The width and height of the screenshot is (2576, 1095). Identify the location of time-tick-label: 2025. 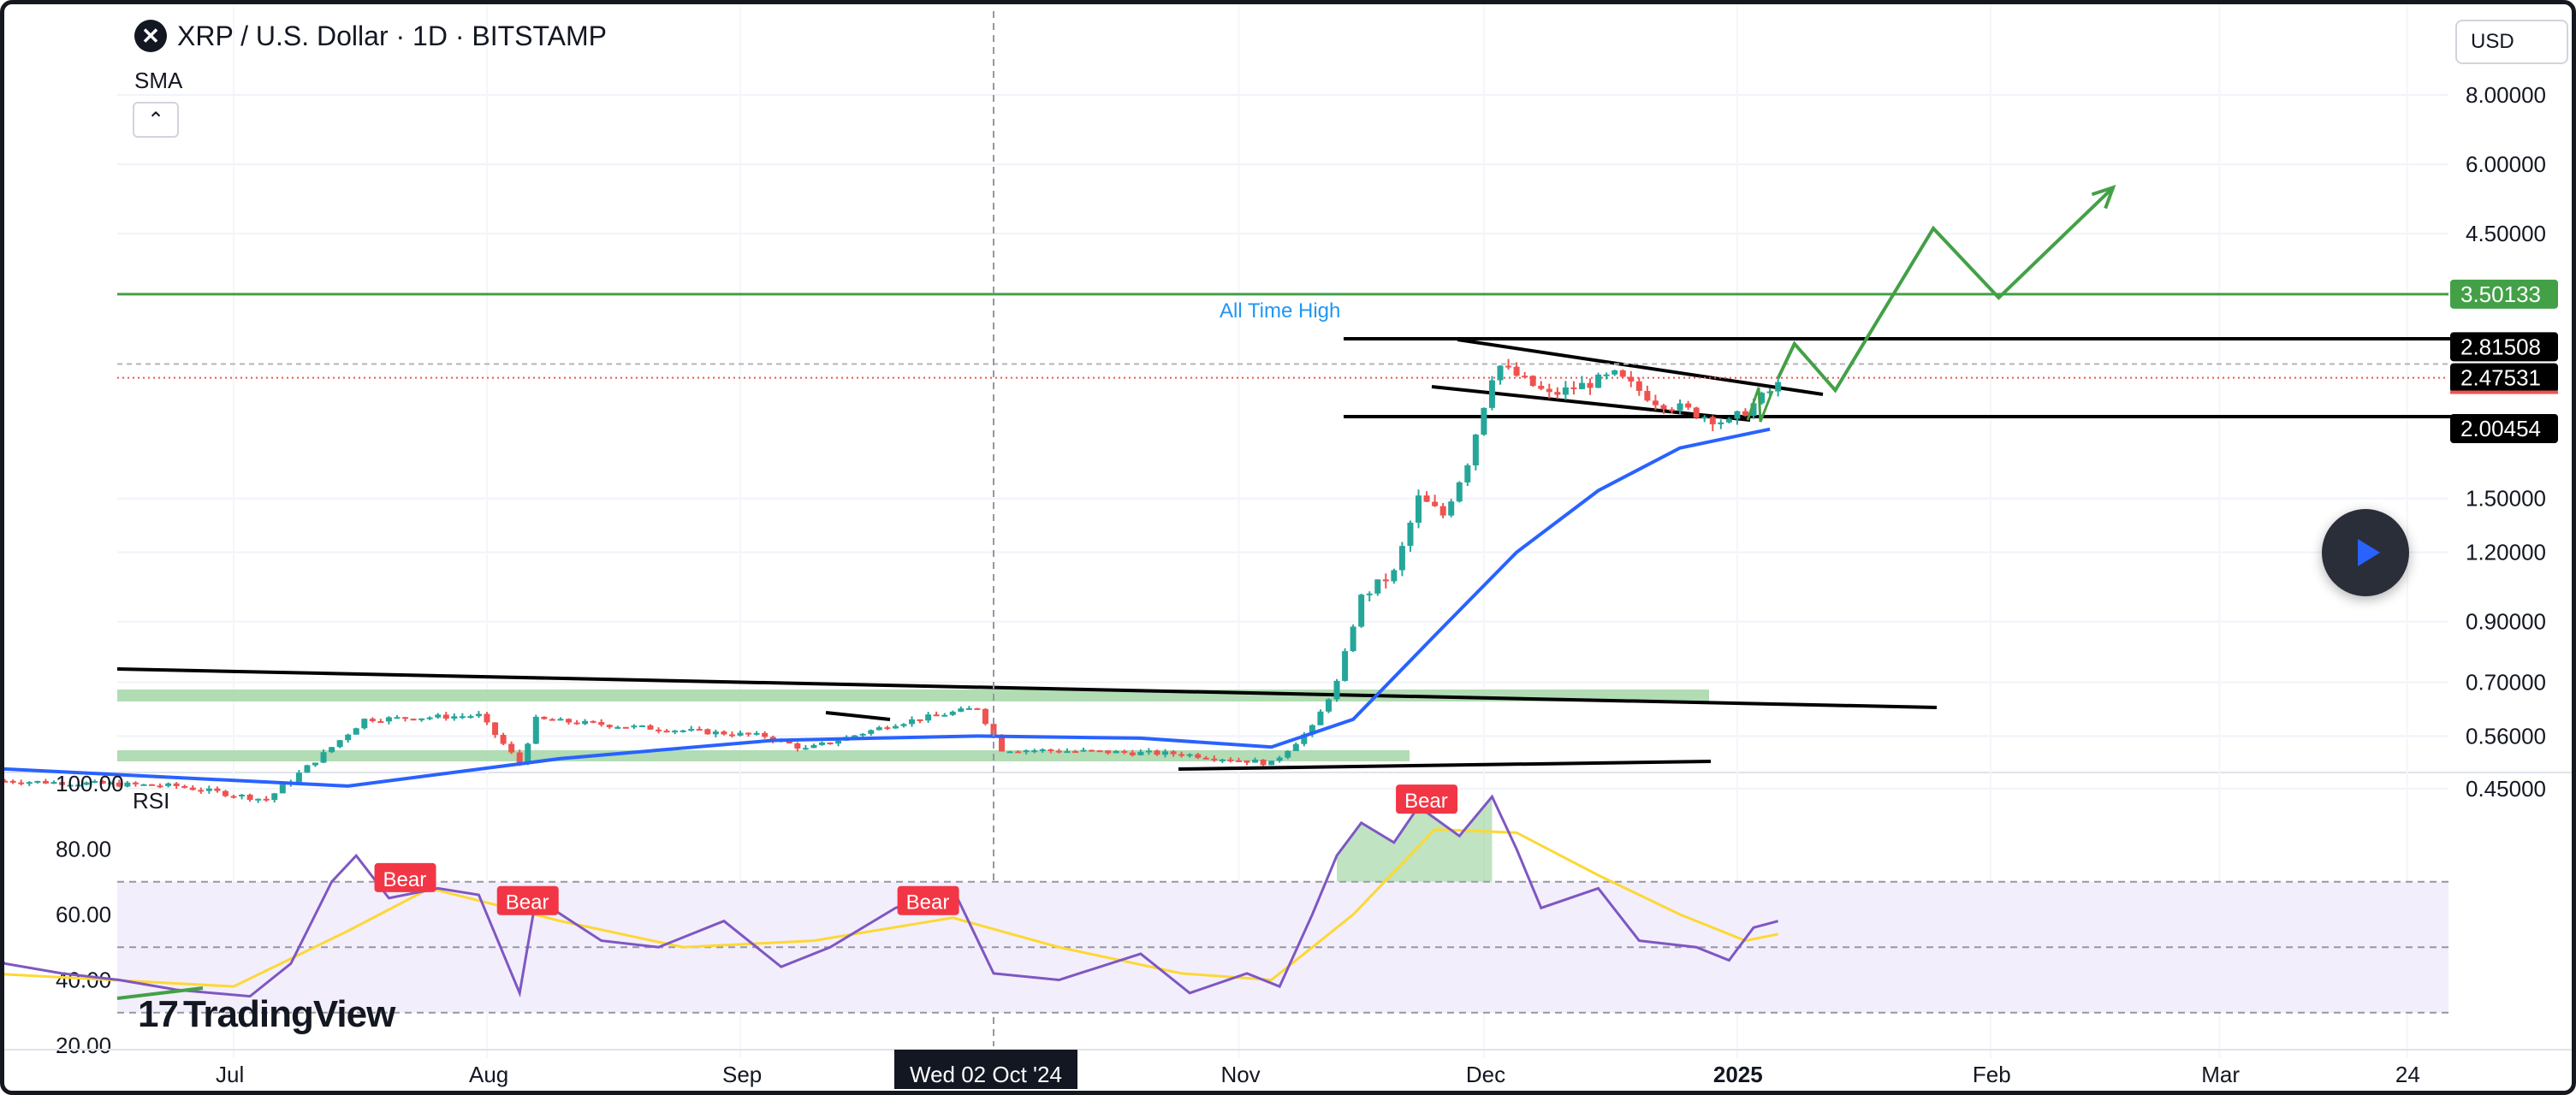
(1738, 1074).